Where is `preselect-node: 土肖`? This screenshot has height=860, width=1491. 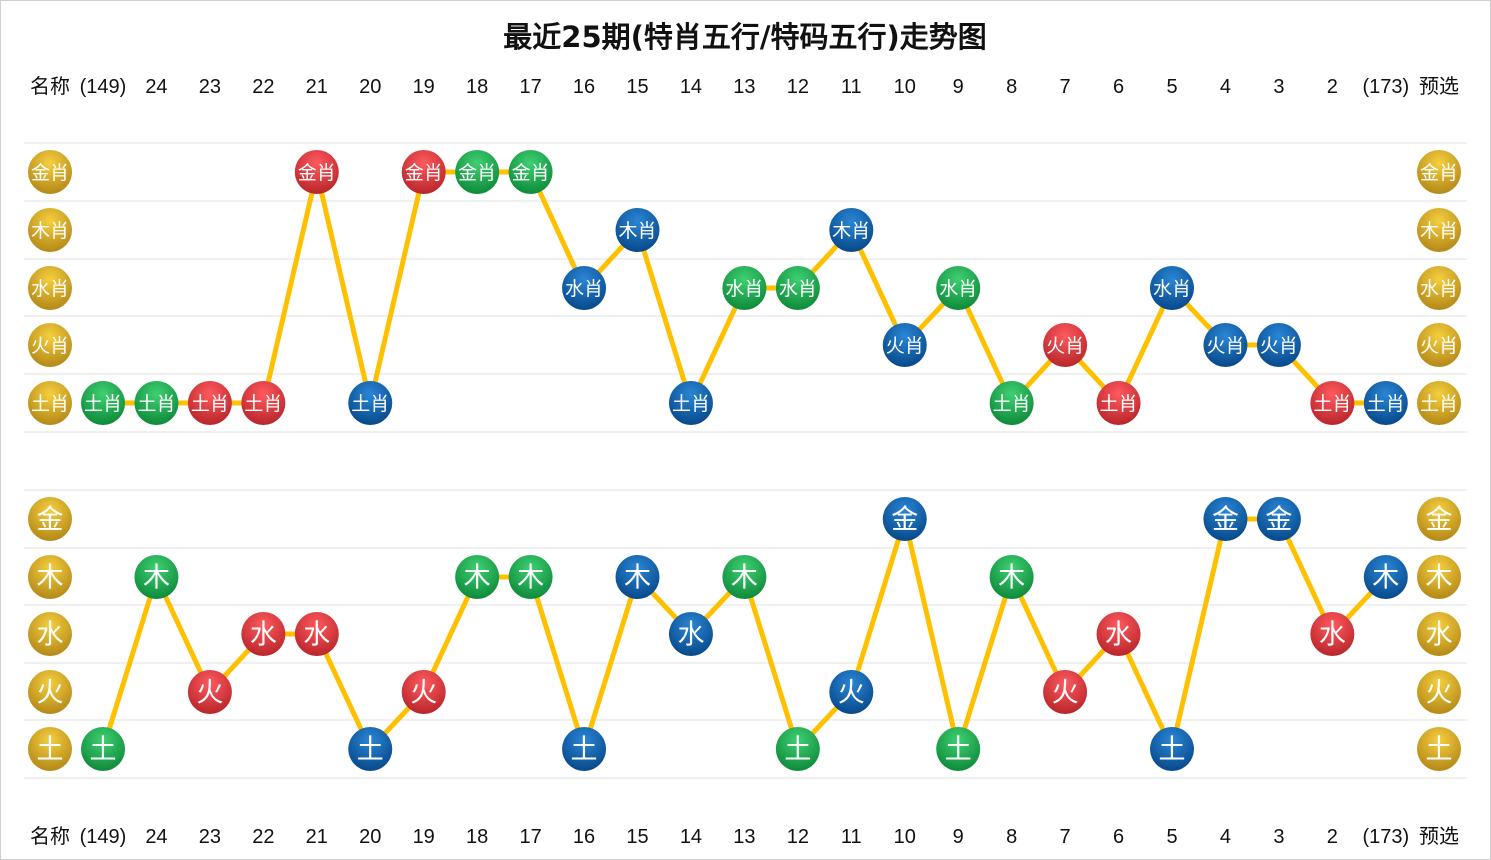
preselect-node: 土肖 is located at coordinates (1439, 403).